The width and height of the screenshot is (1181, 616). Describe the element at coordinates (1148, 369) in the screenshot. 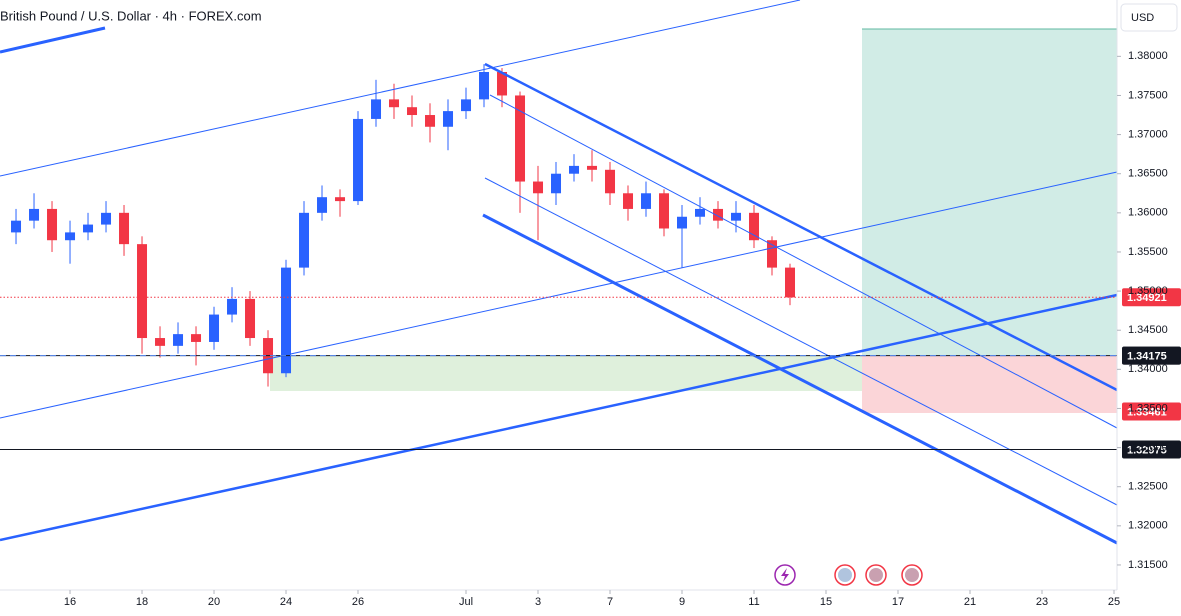

I see `y-tick-label: 1.34000` at that location.